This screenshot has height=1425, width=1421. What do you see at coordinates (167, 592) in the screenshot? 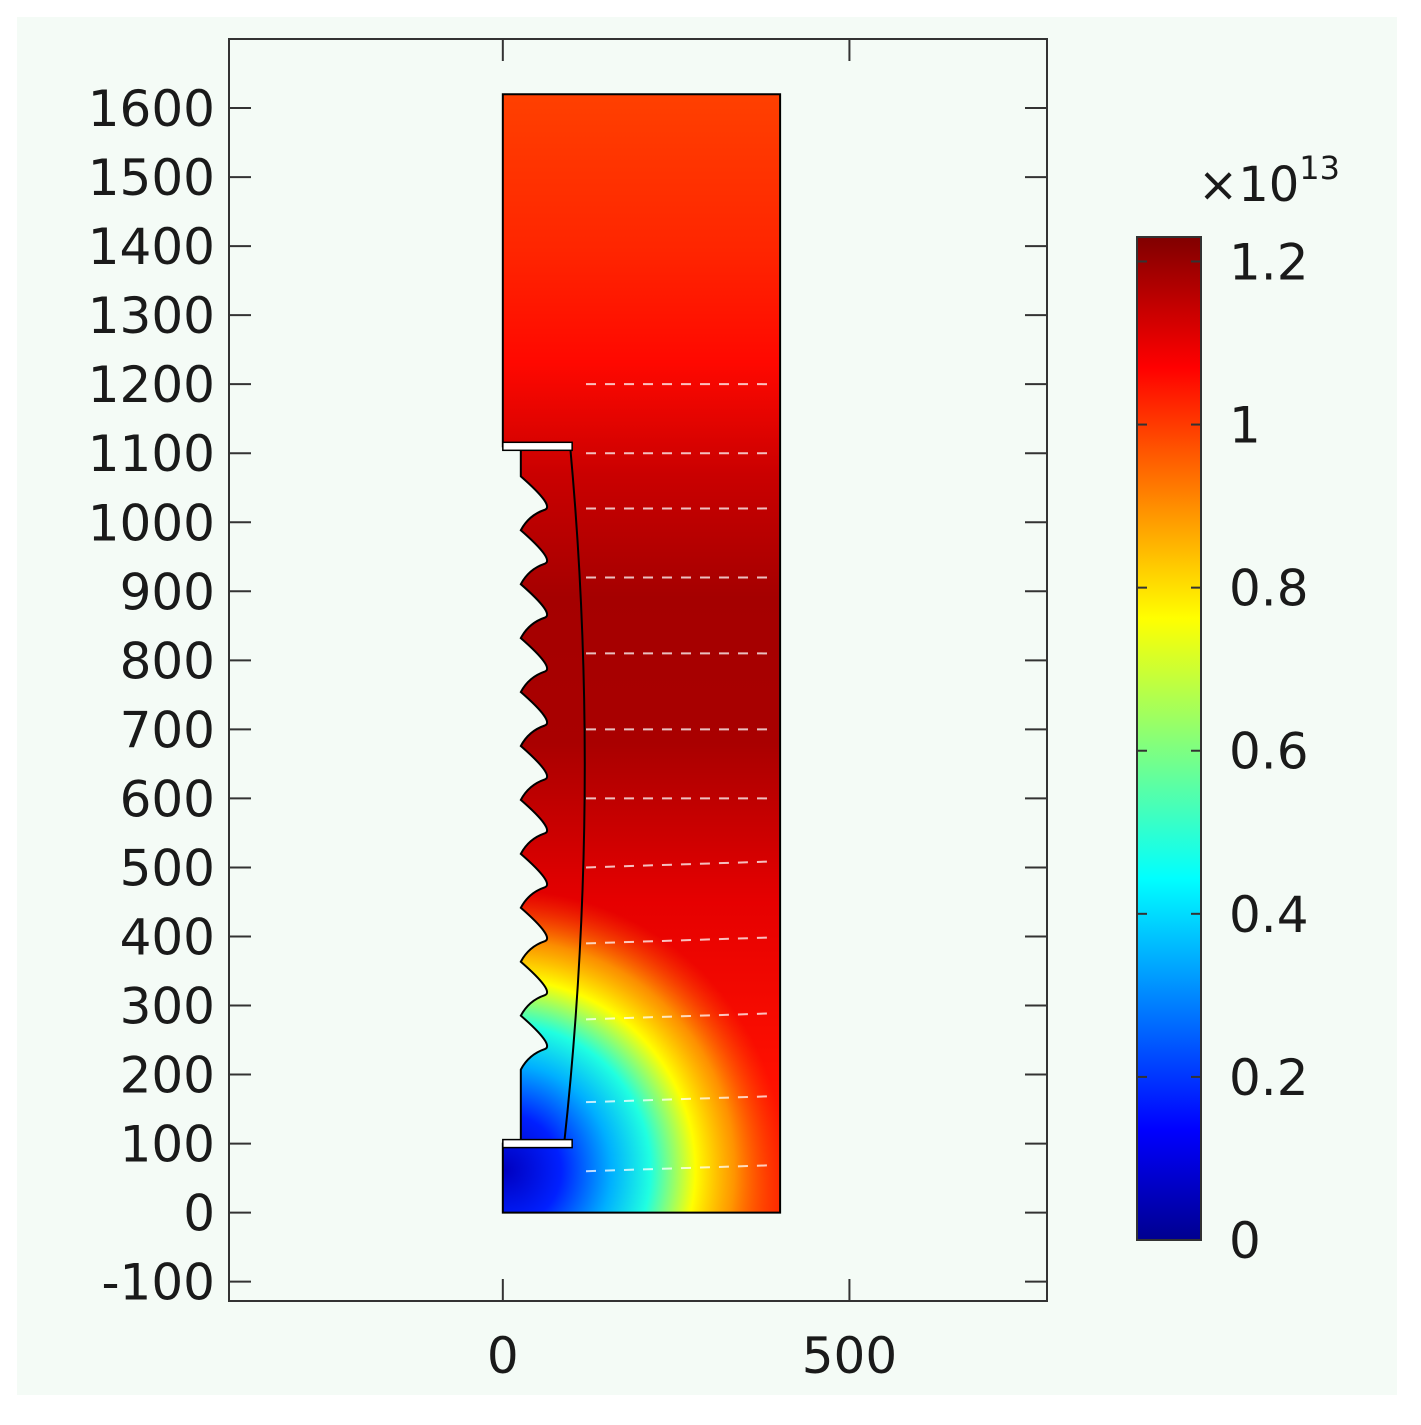
I see `y-tick-label: 900` at bounding box center [167, 592].